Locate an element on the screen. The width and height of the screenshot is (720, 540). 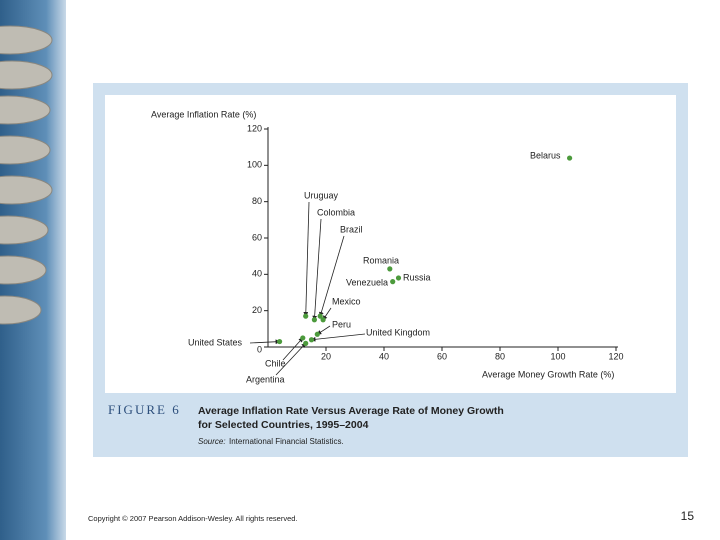
coins is located at coordinates (26, 175).